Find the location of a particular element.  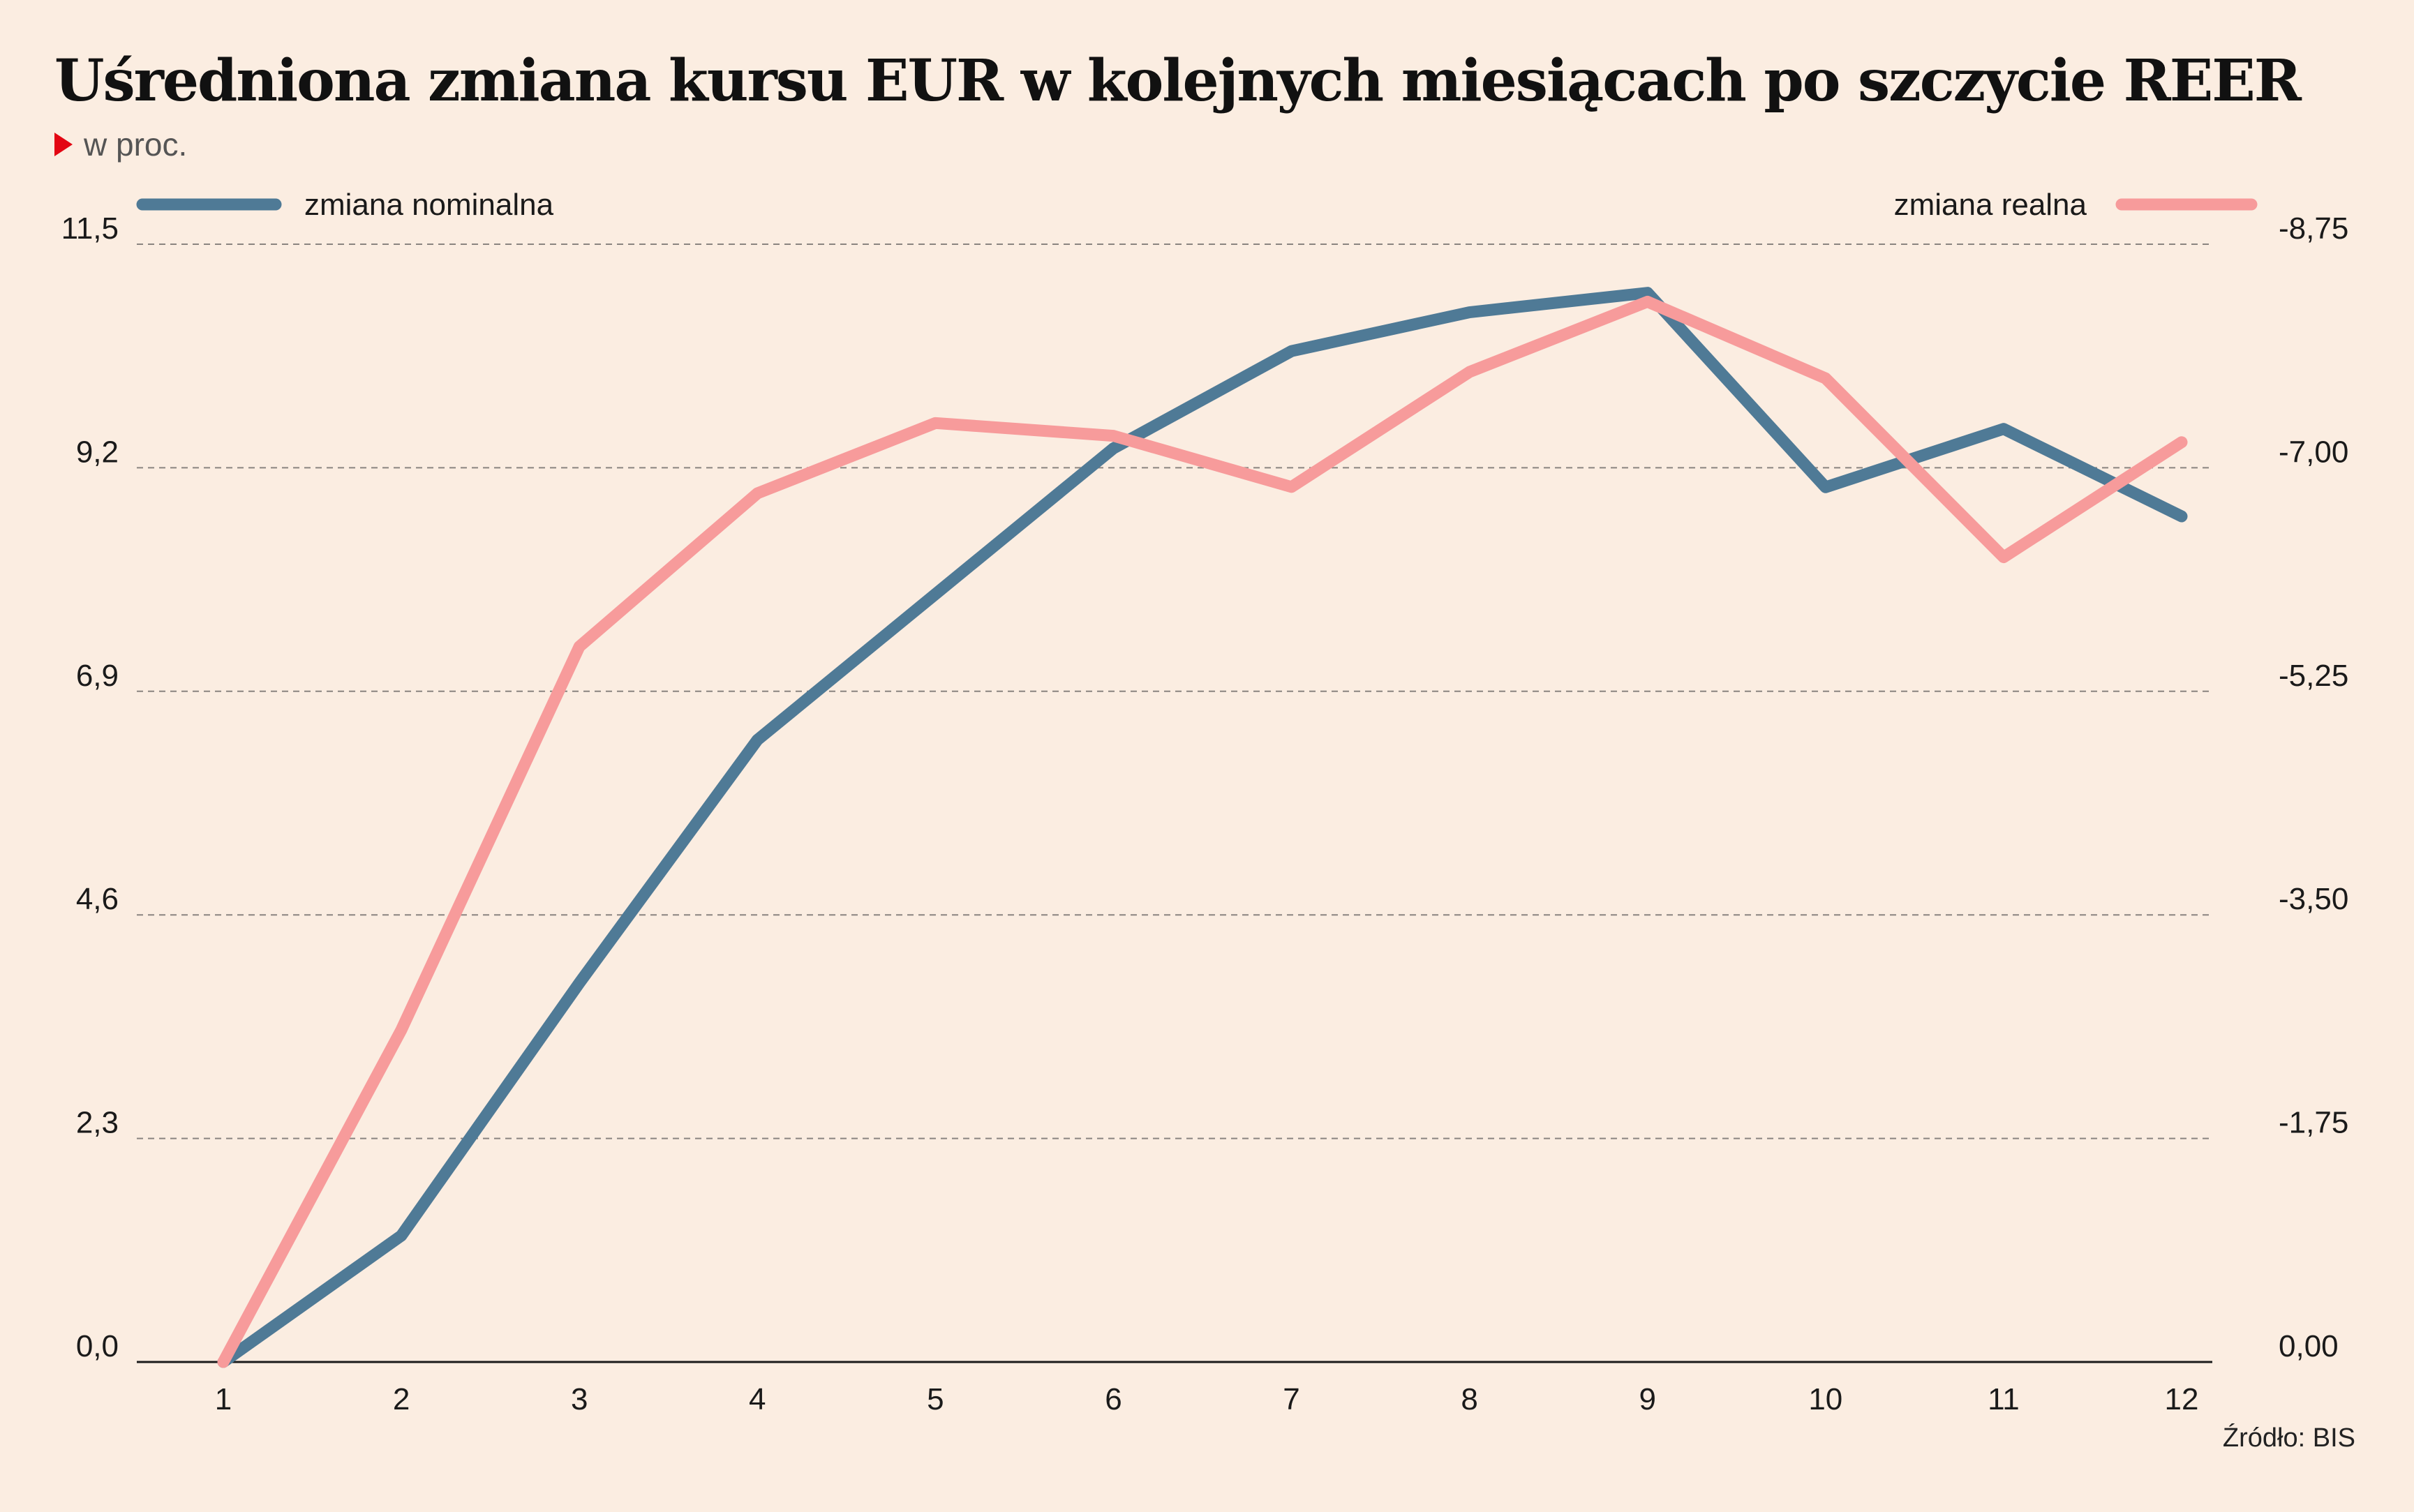

right-axis-ticks: 0,00 -1,75 -3,50 -5,25 -7,00 -8,75 is located at coordinates (2314, 787).